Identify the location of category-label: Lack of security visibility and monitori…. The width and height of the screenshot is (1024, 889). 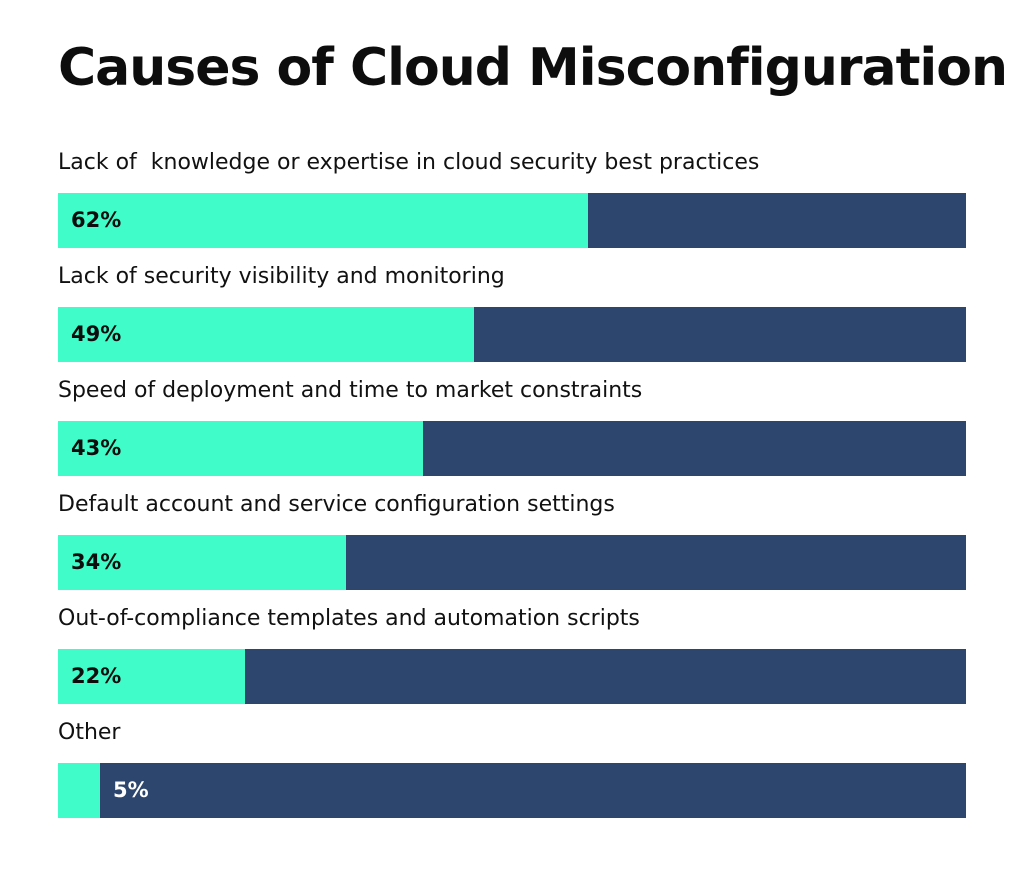
(281, 276).